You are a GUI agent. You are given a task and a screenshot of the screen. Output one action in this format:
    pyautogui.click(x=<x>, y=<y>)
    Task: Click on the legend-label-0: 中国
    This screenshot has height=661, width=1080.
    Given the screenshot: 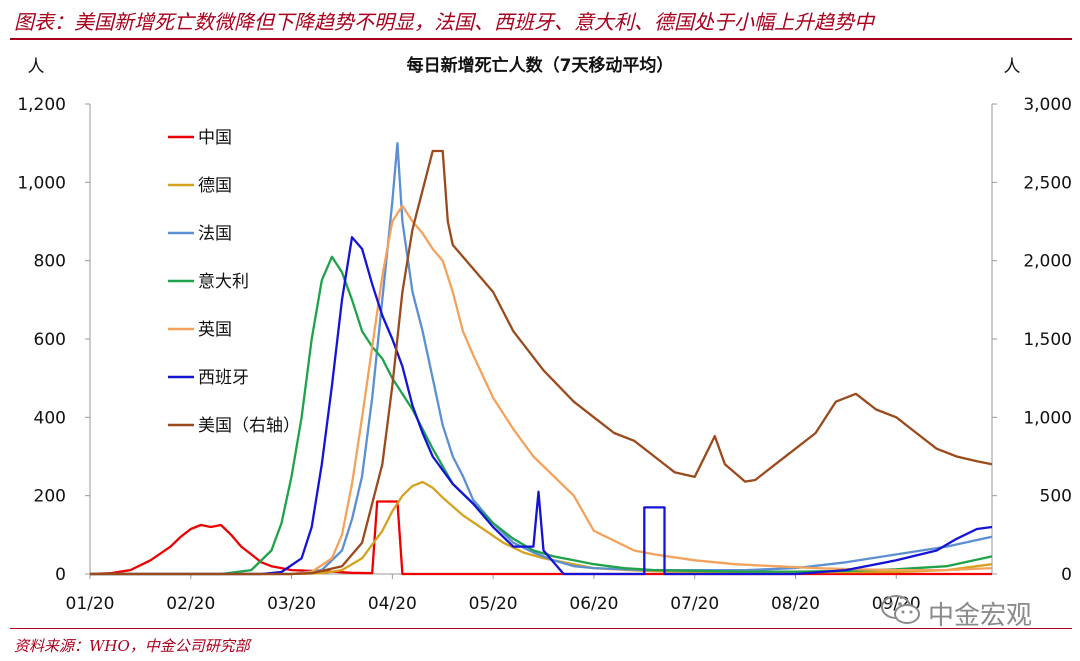 What is the action you would take?
    pyautogui.click(x=215, y=138)
    